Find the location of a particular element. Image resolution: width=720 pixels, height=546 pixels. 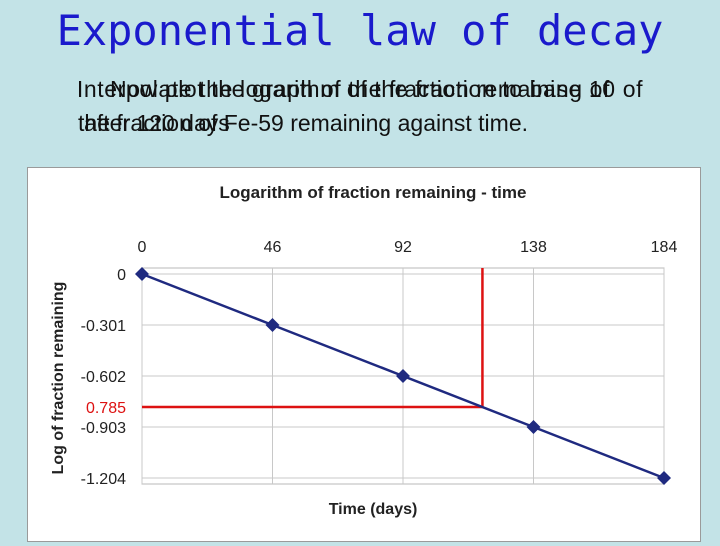

y-tick-label: 0 is located at coordinates (121, 275).